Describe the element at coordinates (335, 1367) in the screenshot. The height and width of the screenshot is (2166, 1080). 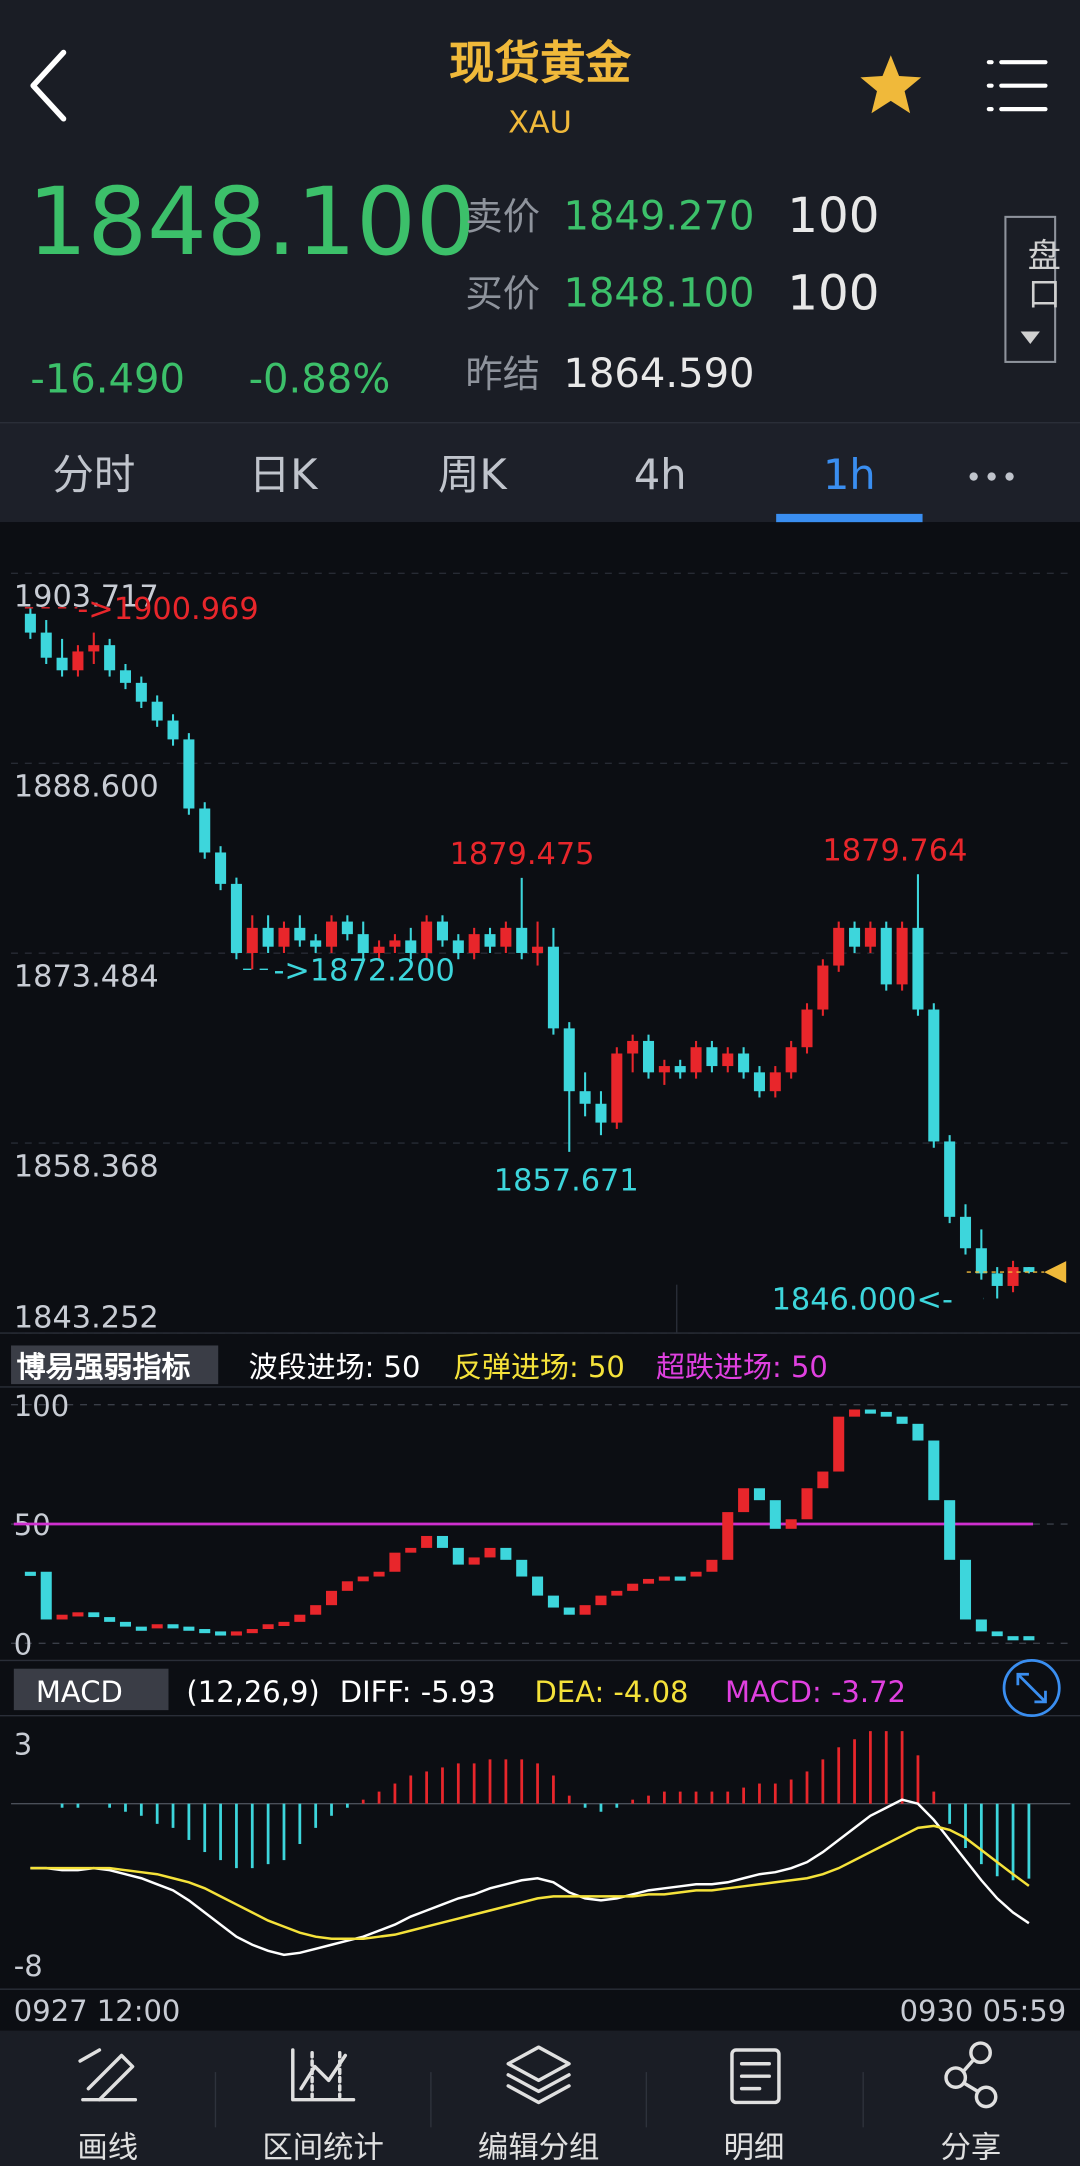
I see `legend-entry: 波段进场: 50` at that location.